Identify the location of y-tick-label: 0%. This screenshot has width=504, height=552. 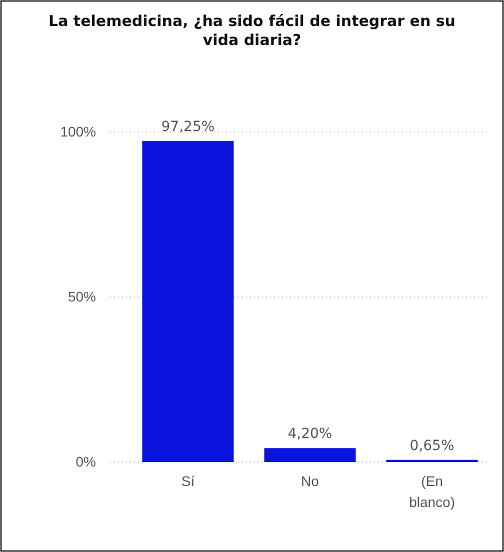
(86, 461).